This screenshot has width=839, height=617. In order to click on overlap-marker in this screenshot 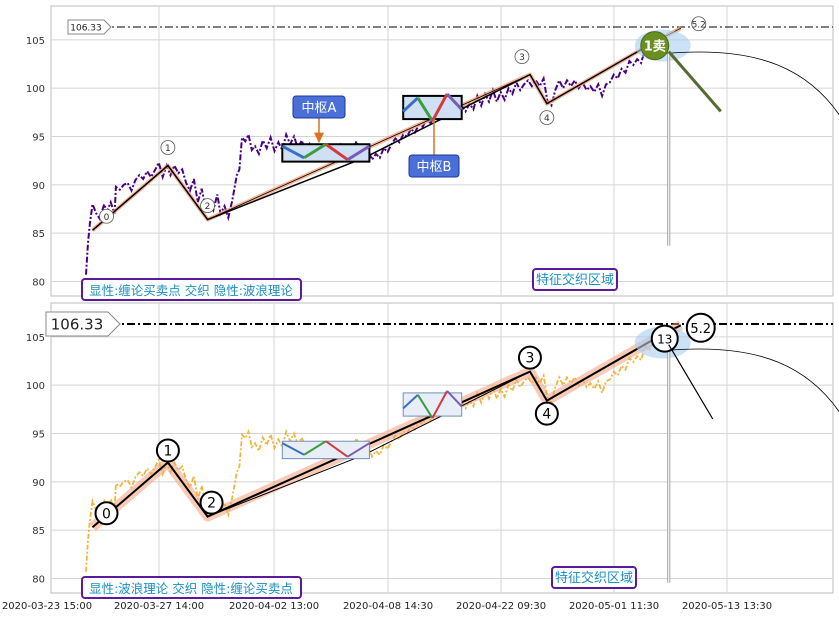, I will do `click(664, 338)`.